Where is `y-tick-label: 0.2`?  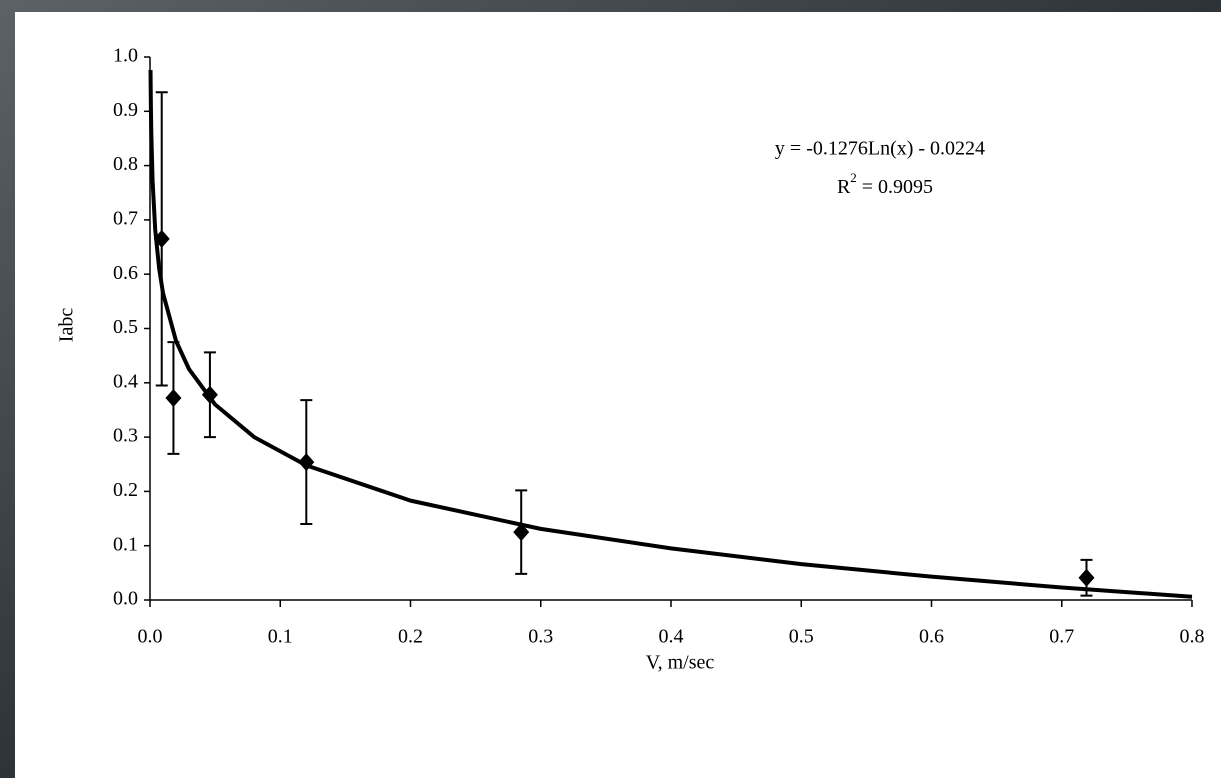
y-tick-label: 0.2 is located at coordinates (125, 490).